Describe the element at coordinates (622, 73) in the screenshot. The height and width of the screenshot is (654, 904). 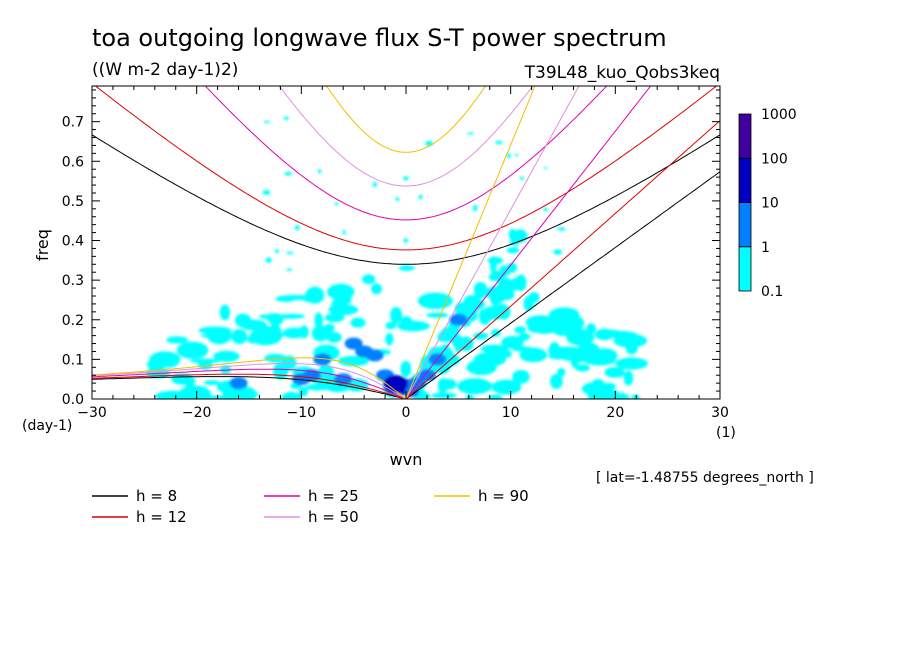
I see `experiment-label: T39L48_kuo_Qobs3keq` at that location.